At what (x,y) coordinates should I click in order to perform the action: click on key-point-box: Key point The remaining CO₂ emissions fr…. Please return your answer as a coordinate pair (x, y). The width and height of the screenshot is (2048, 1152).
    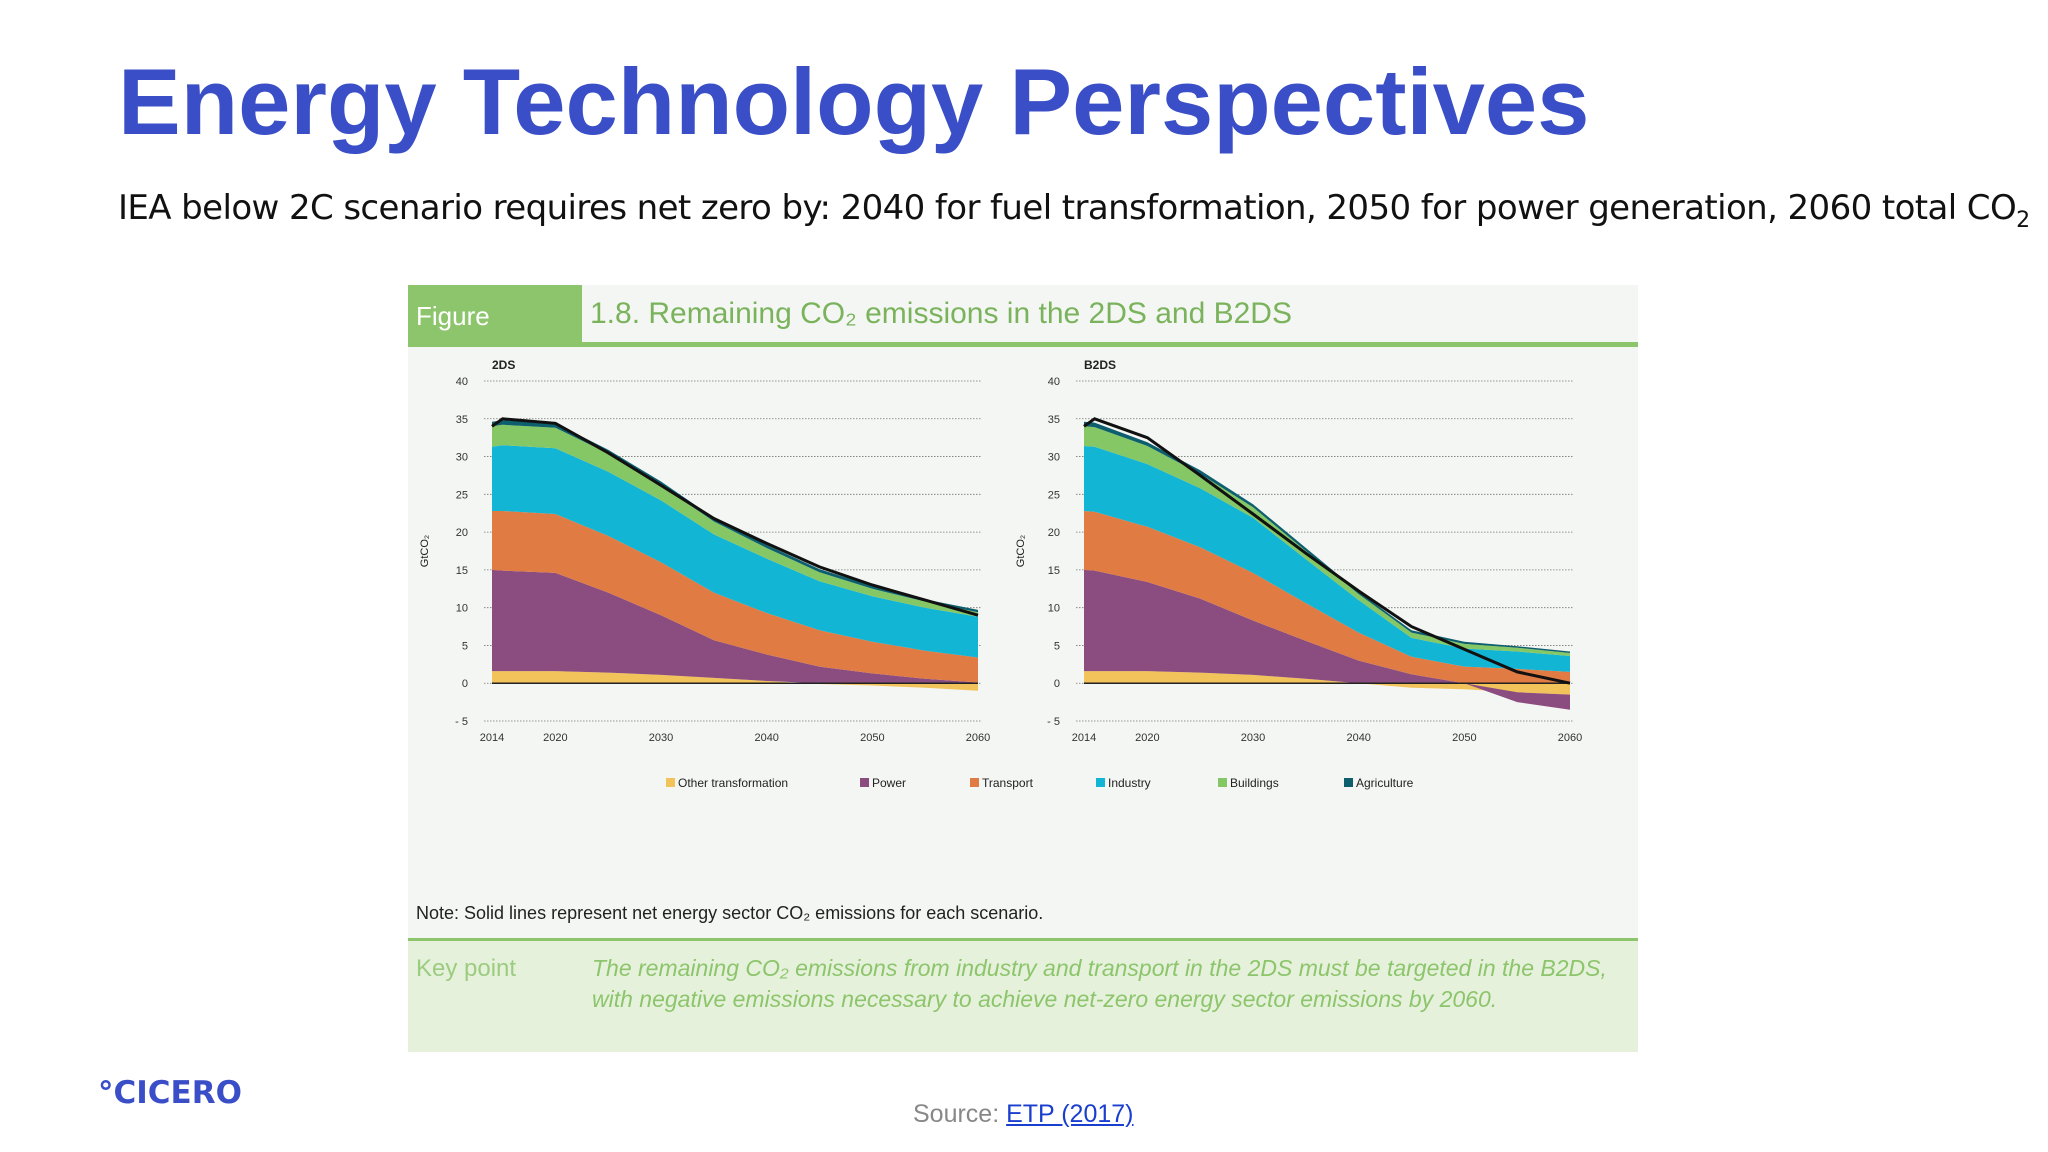
    Looking at the image, I should click on (1023, 995).